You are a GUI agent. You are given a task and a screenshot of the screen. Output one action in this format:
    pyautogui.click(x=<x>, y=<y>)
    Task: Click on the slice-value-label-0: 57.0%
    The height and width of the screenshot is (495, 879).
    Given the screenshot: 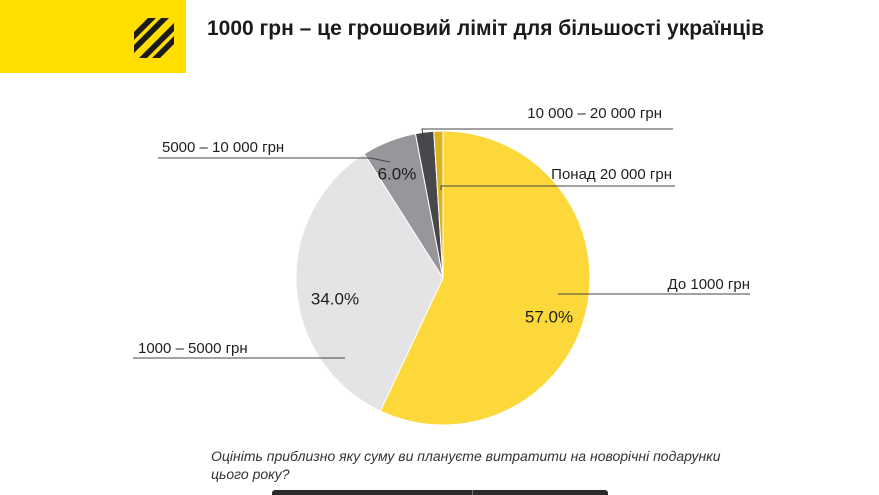 What is the action you would take?
    pyautogui.click(x=549, y=316)
    